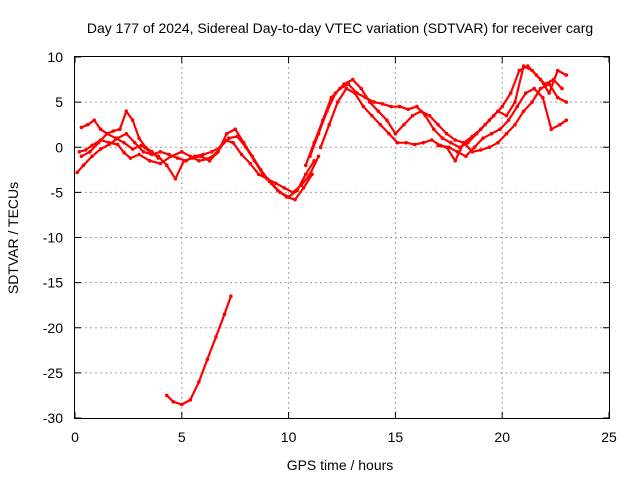 This screenshot has height=480, width=640. I want to click on y-tick-labels: -30 -25 -20 -15 -10 -5 0 5 10, so click(53, 237).